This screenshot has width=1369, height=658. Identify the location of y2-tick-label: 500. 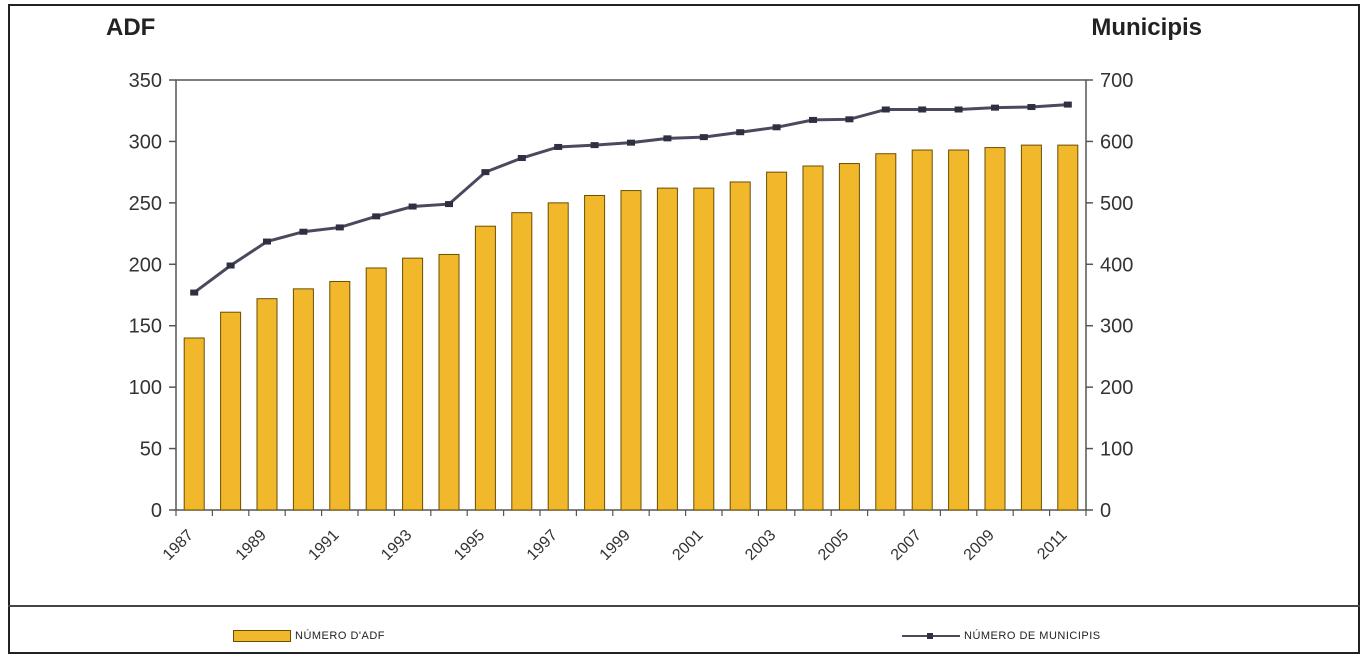
(1116, 204).